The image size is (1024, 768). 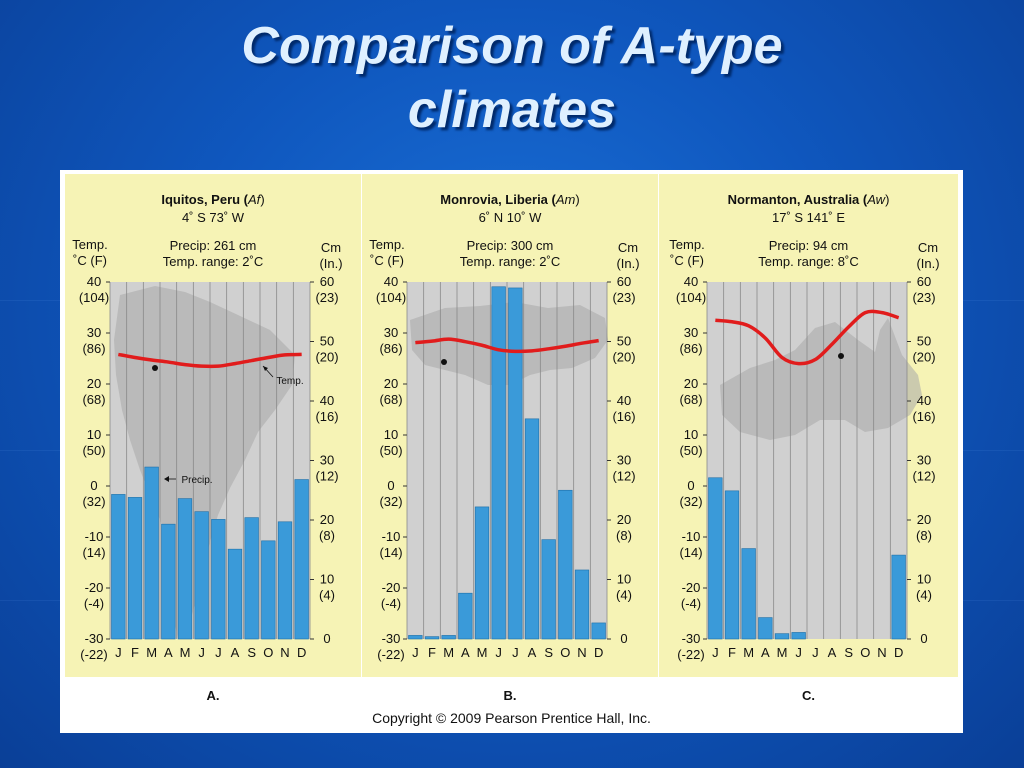 What do you see at coordinates (390, 485) in the screenshot?
I see `left-tick-label-c: 0` at bounding box center [390, 485].